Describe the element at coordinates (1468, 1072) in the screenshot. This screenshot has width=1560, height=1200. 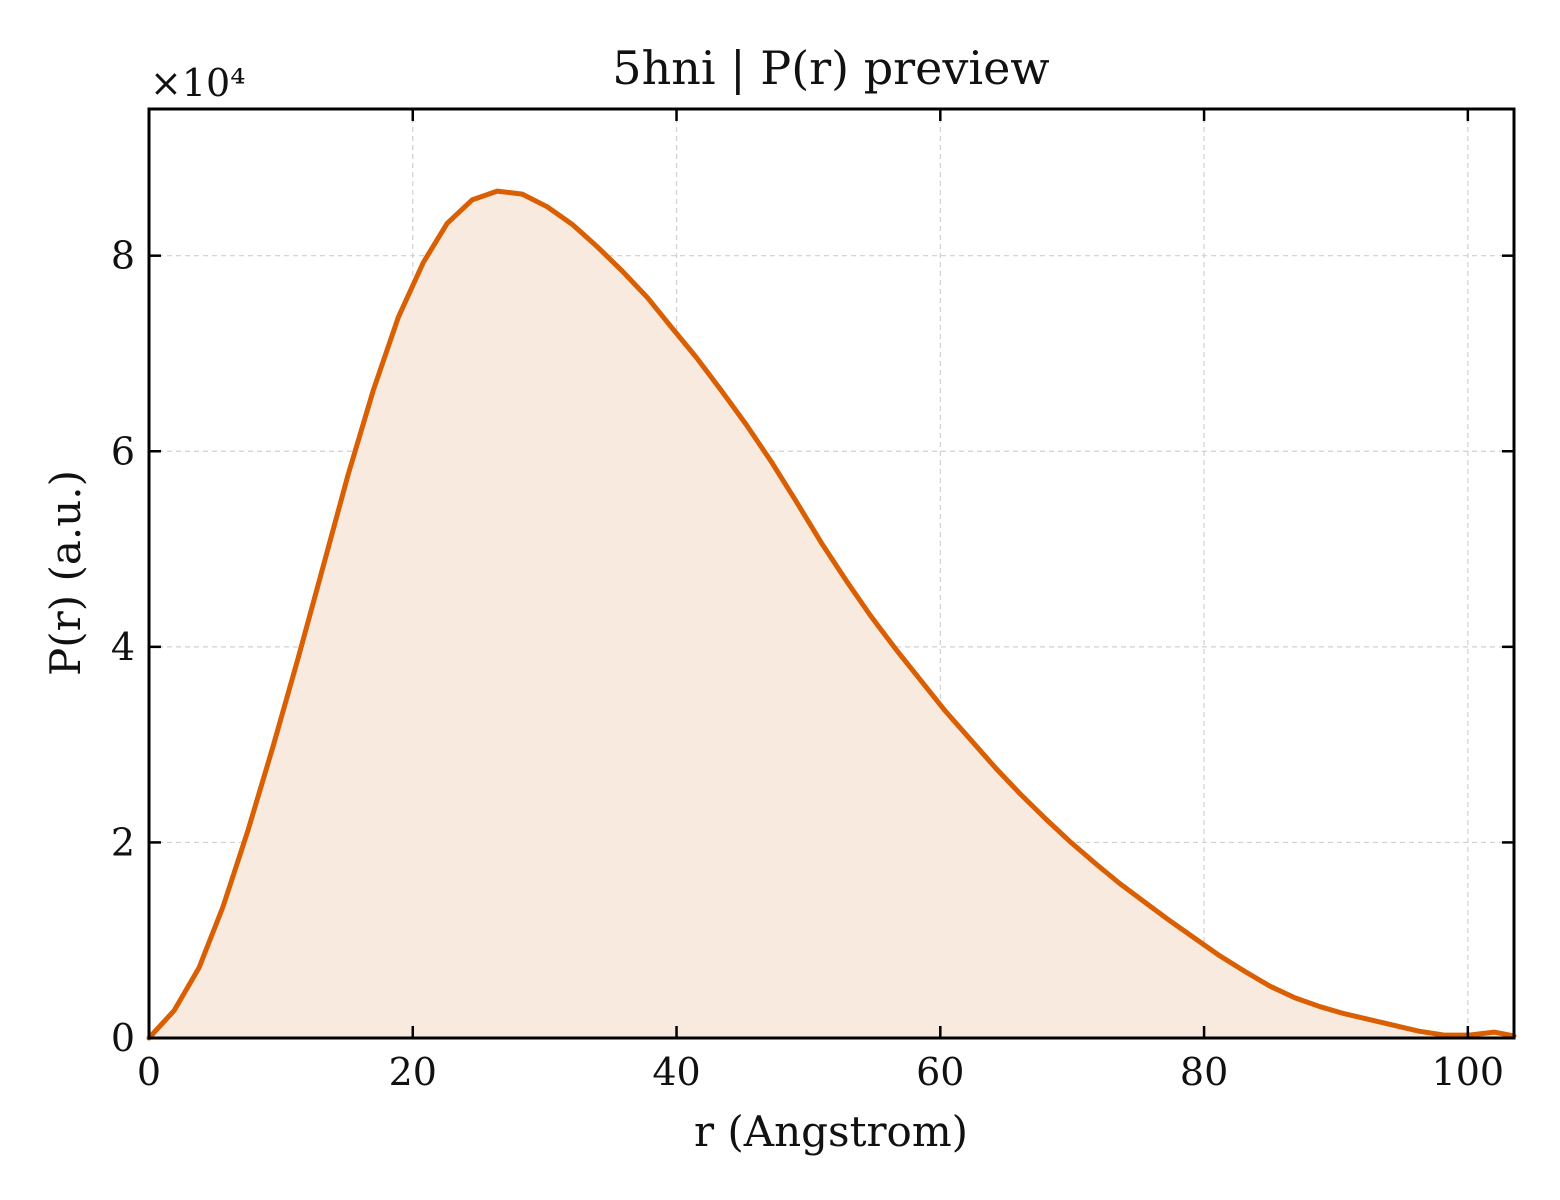
I see `x-tick-label: 100` at that location.